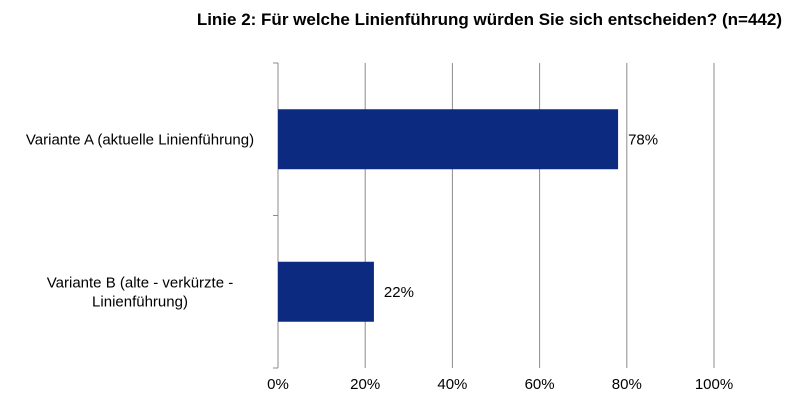 This screenshot has height=408, width=800. Describe the element at coordinates (521, 216) in the screenshot. I see `data-labels: 78% 22%` at that location.